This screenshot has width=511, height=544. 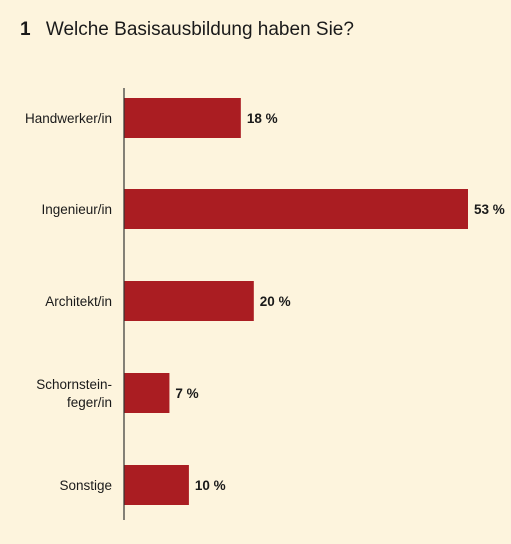 What do you see at coordinates (74, 384) in the screenshot?
I see `category-label: Schornstein-` at bounding box center [74, 384].